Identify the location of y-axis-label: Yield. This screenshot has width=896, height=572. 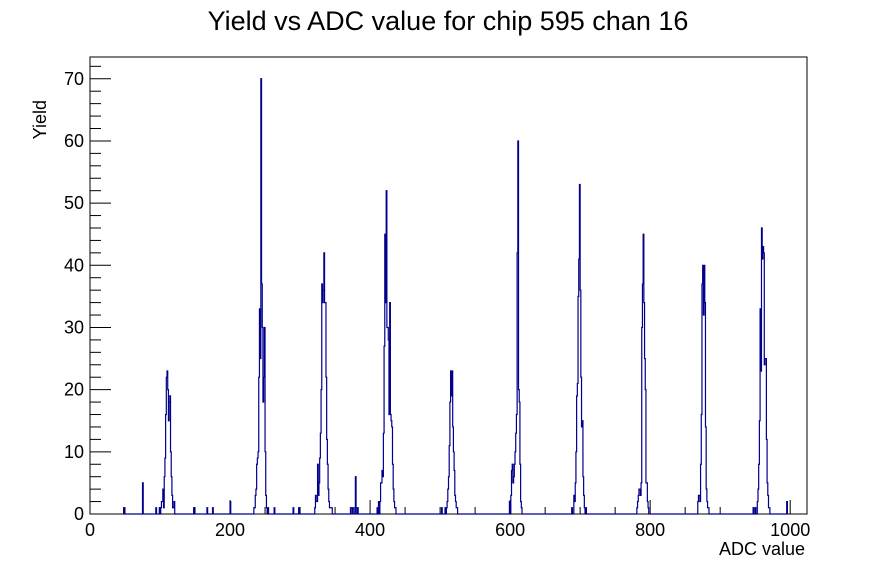
(40, 119).